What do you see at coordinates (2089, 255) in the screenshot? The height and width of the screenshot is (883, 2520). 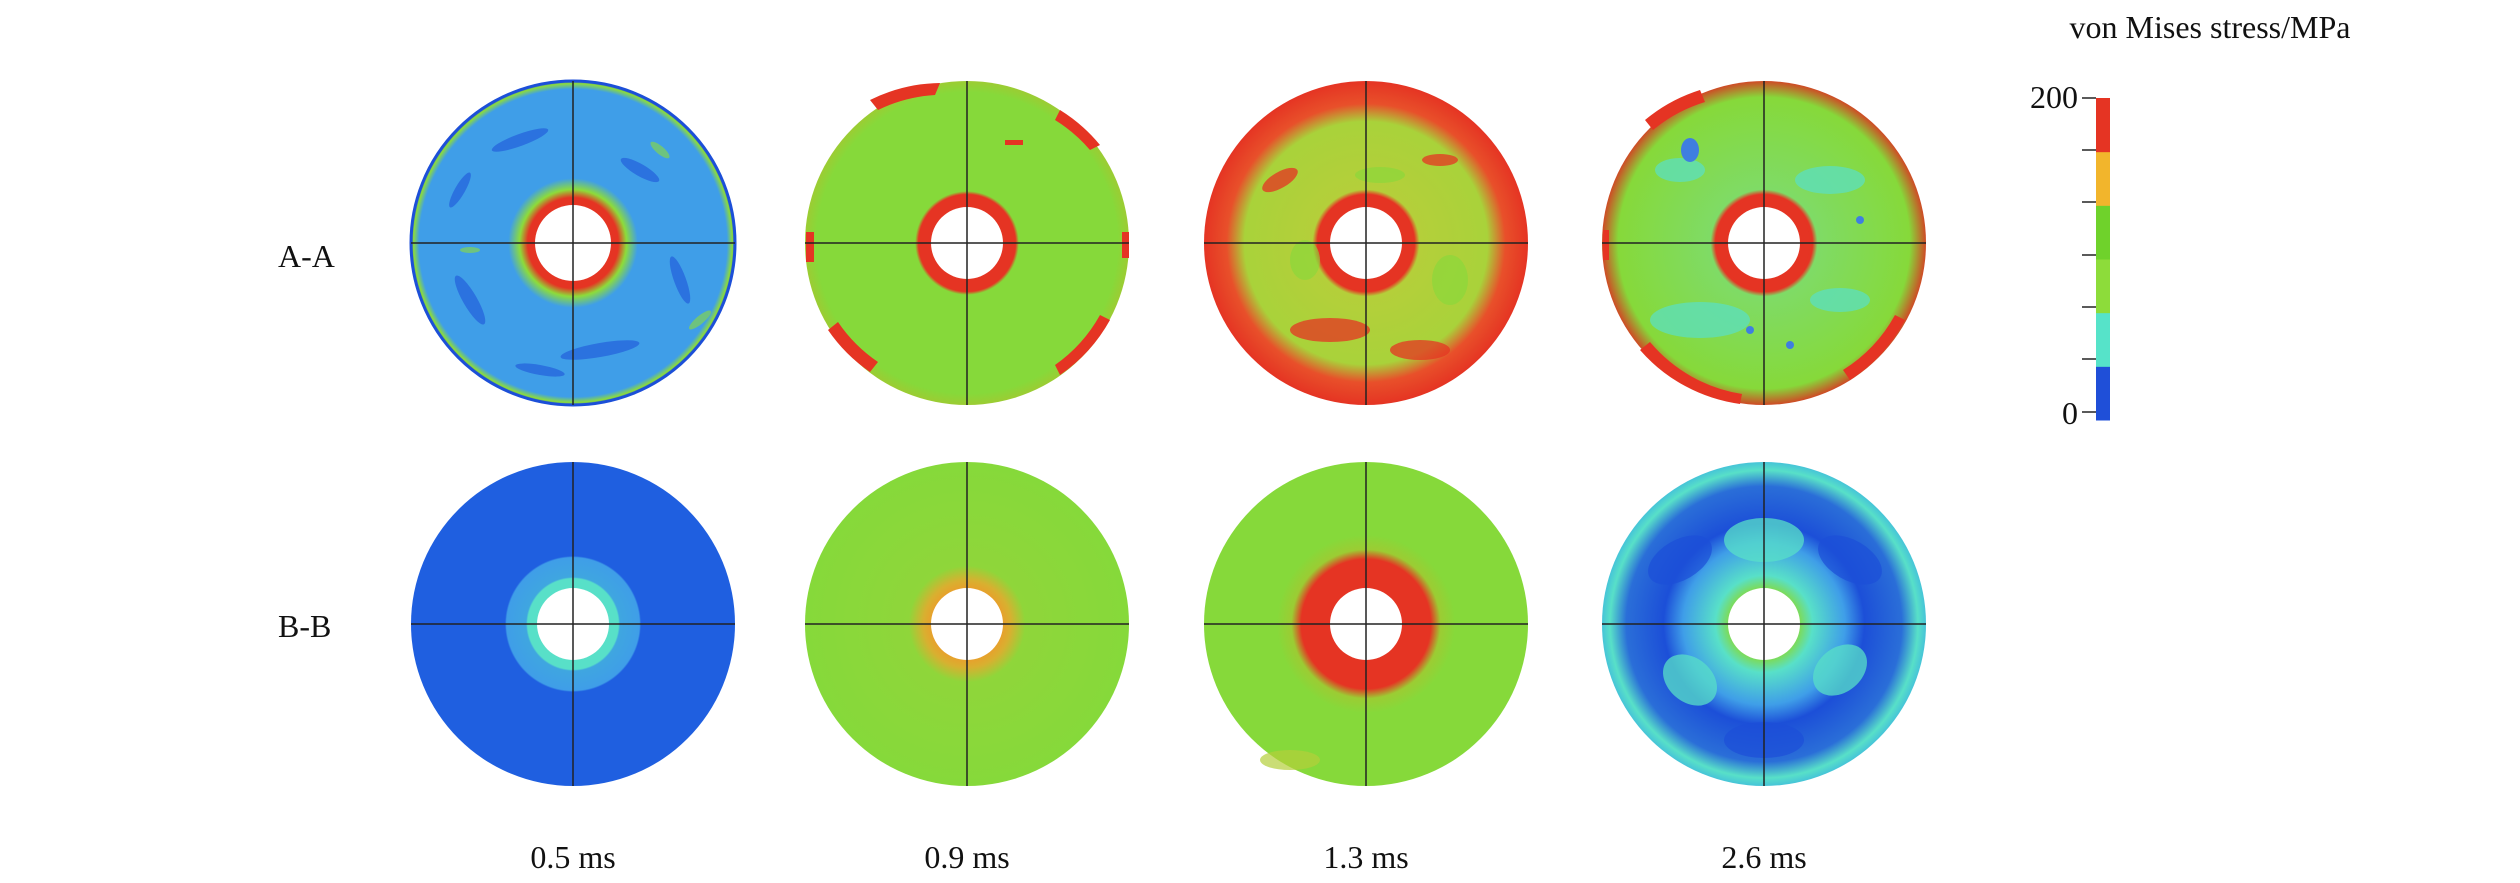 I see `legend-ticks` at bounding box center [2089, 255].